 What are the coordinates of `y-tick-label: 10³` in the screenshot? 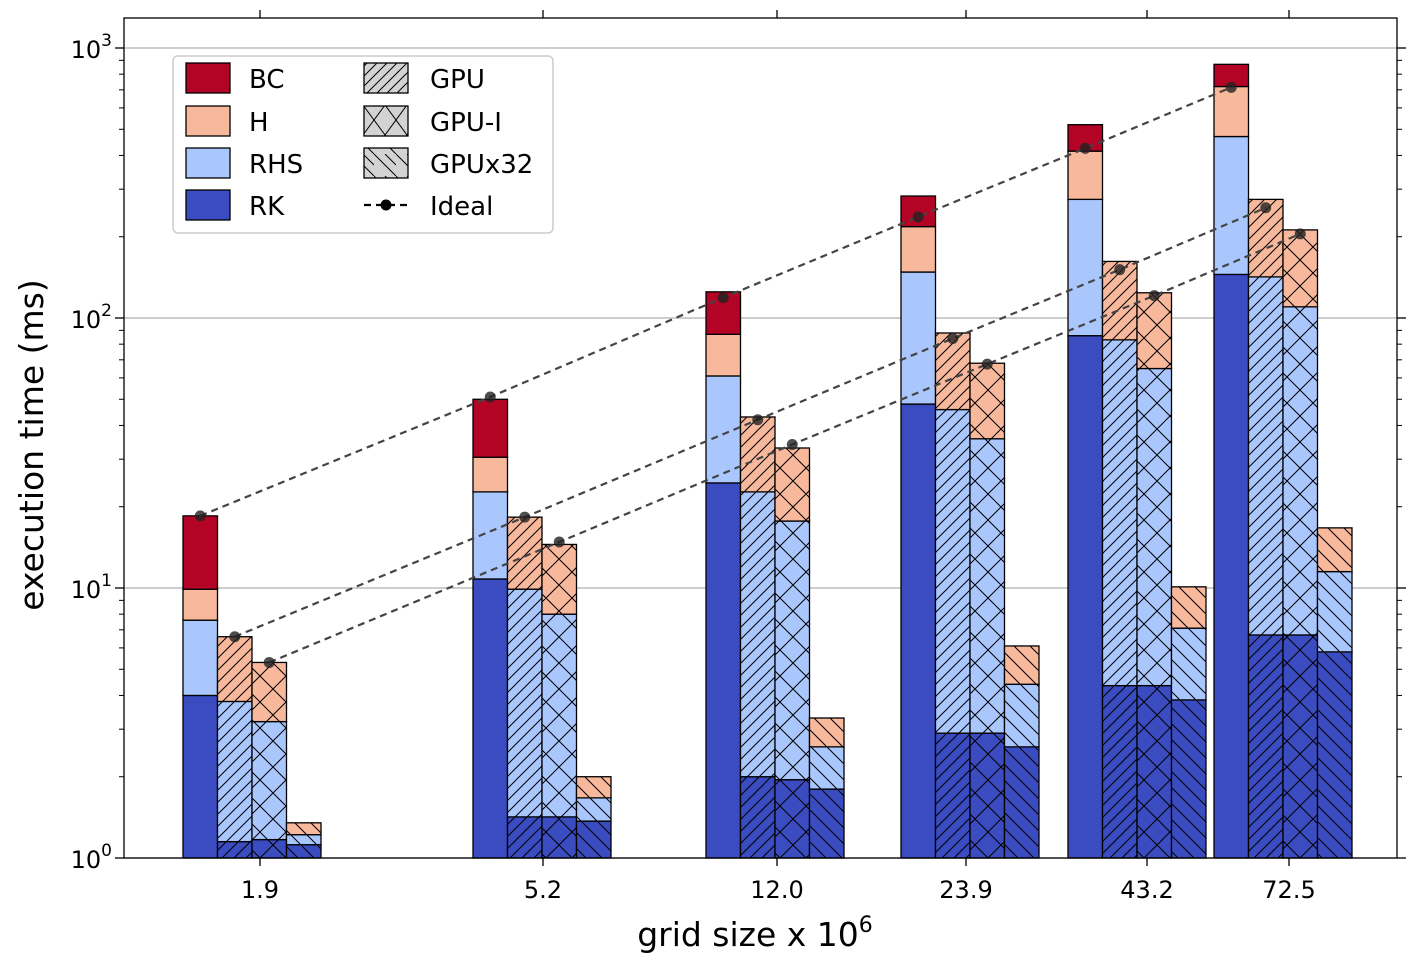 It's located at (91, 47).